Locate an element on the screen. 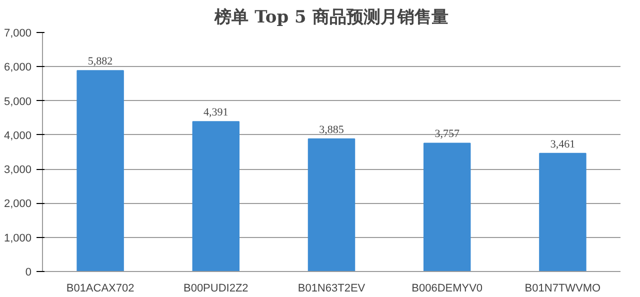 This screenshot has width=640, height=297. x-tick-label: B00PUDI2Z2 is located at coordinates (215, 288).